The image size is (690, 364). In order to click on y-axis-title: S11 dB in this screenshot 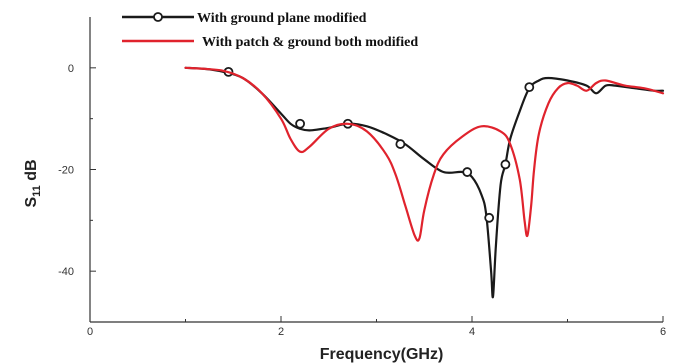, I will do `click(33, 183)`.